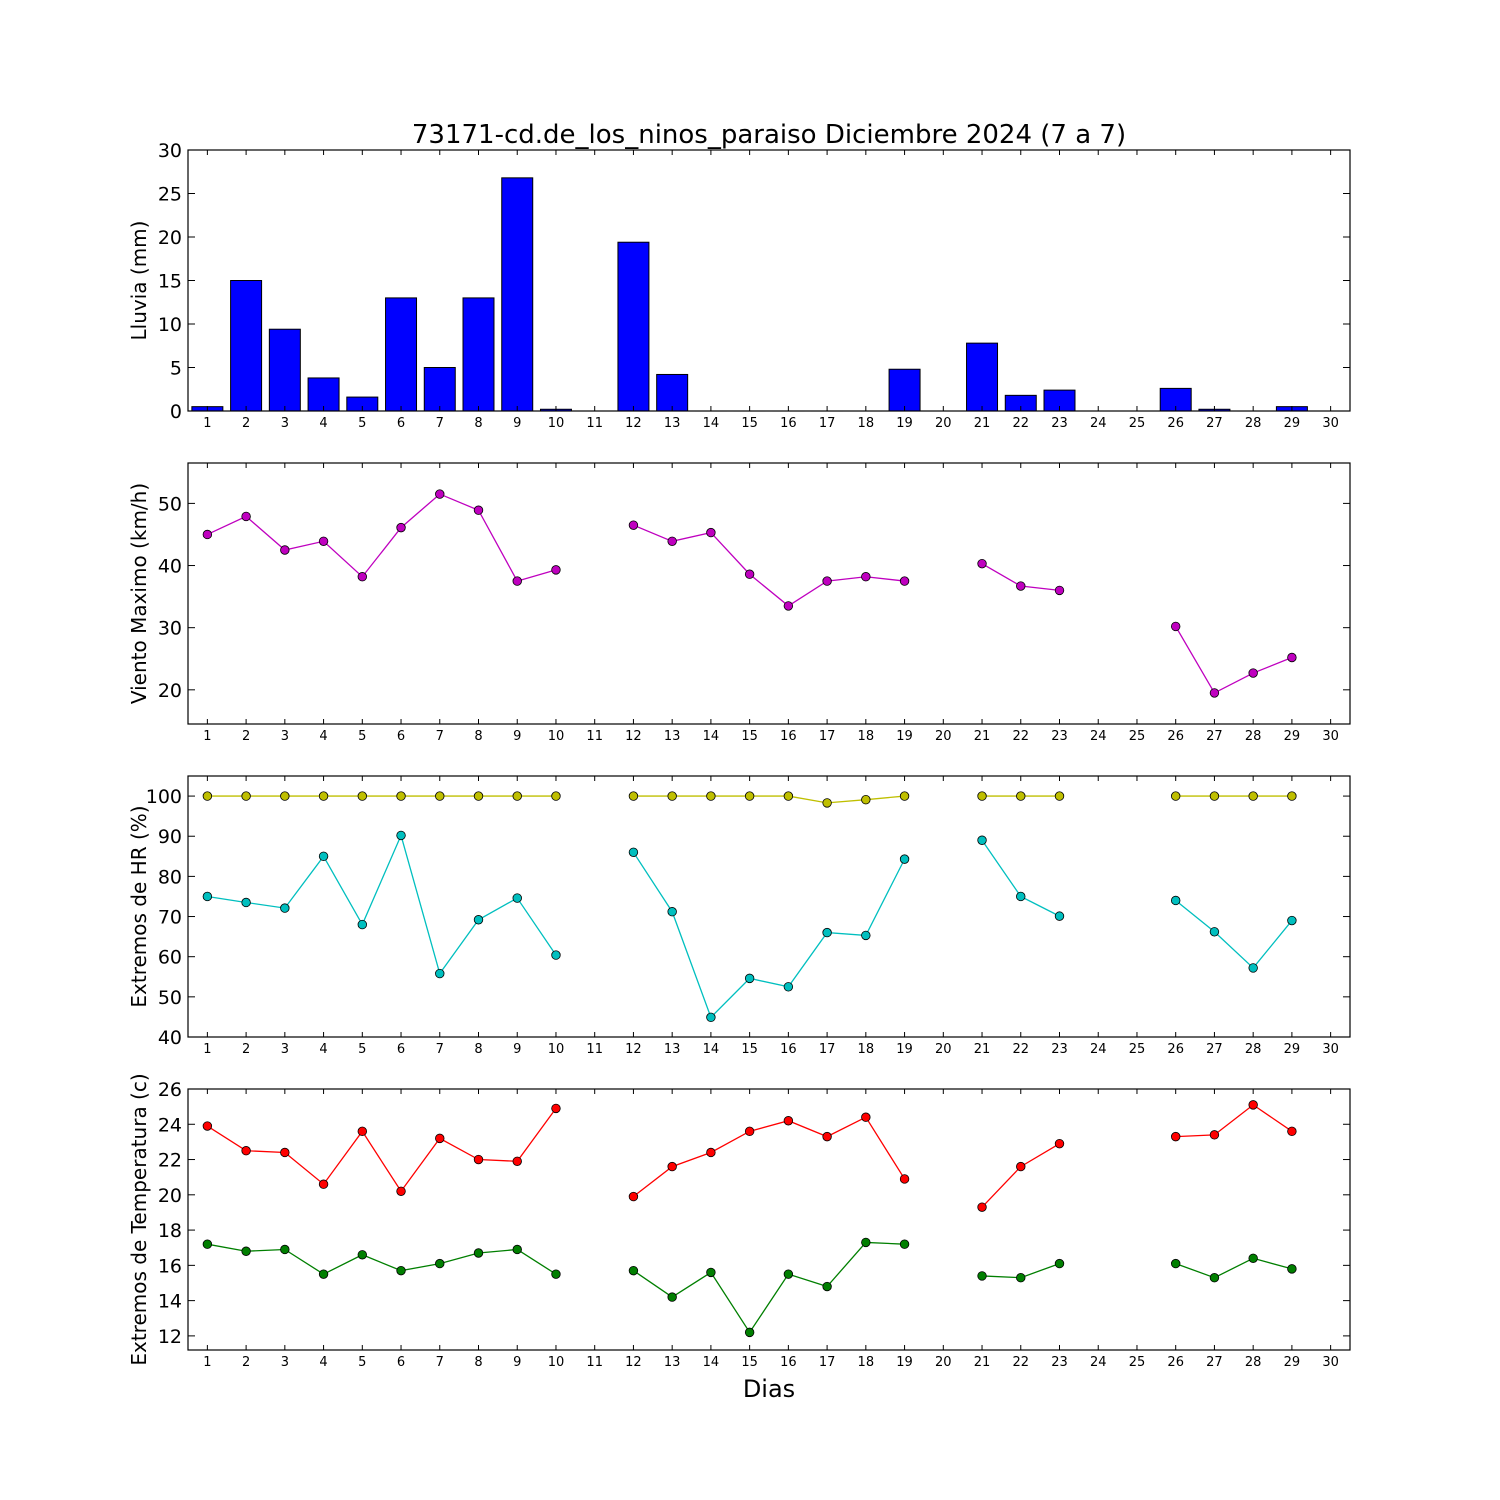 This screenshot has width=1500, height=1500. Describe the element at coordinates (401, 423) in the screenshot. I see `x-tick-label: 6` at that location.